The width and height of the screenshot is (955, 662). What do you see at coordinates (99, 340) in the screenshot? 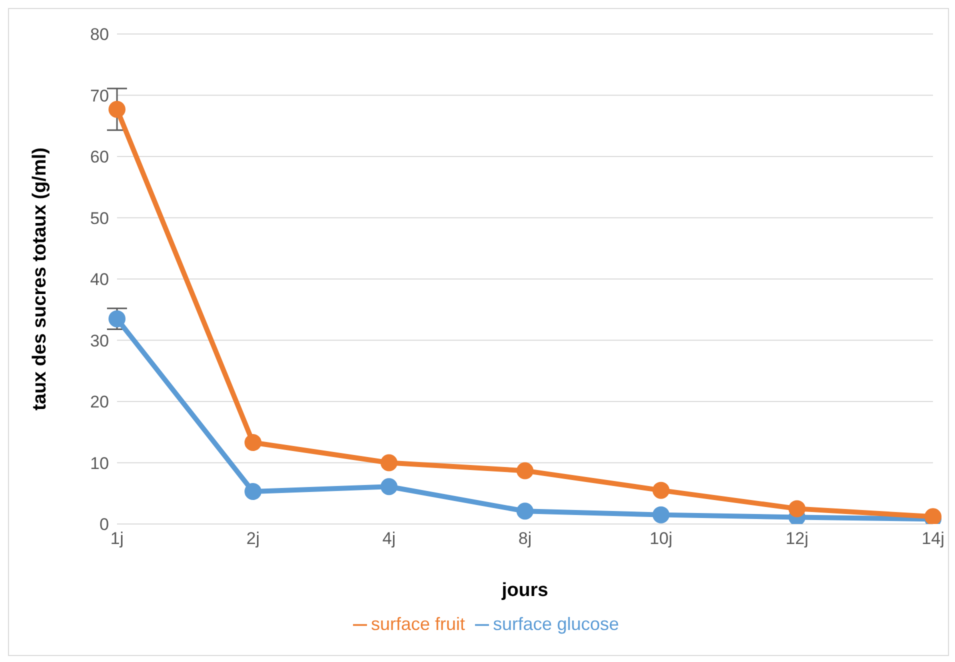
I see `y-tick-label: 30` at bounding box center [99, 340].